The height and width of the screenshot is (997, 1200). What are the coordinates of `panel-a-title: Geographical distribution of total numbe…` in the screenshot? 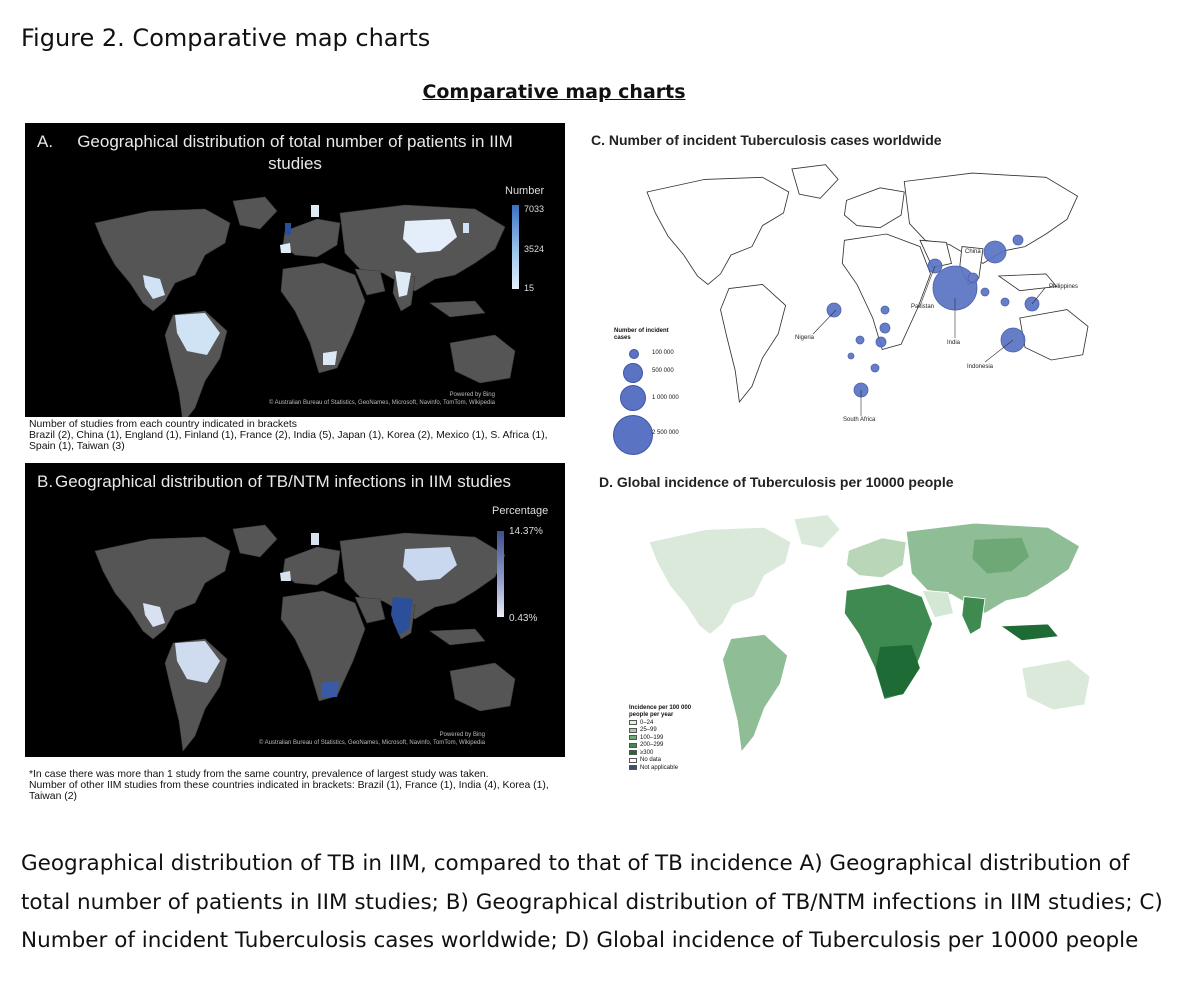 It's located at (295, 152).